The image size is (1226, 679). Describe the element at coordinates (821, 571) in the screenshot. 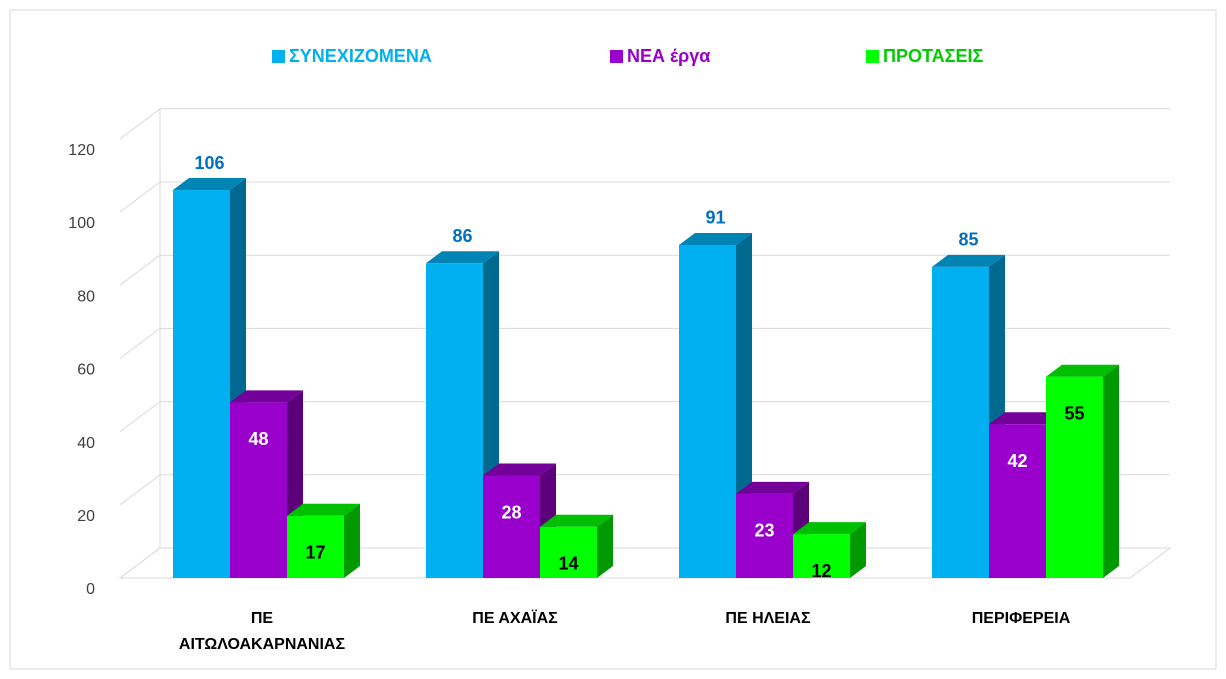

I see `data-label: 12` at that location.